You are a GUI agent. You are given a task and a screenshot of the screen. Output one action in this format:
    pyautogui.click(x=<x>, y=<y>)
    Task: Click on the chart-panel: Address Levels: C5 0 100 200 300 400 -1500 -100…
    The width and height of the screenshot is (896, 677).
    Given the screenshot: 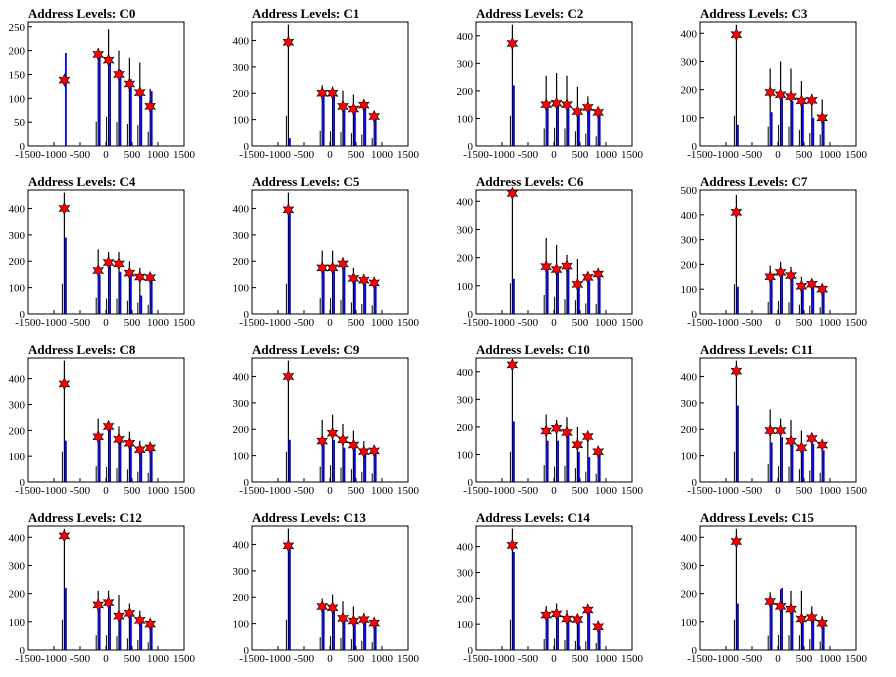 What is the action you would take?
    pyautogui.click(x=326, y=251)
    